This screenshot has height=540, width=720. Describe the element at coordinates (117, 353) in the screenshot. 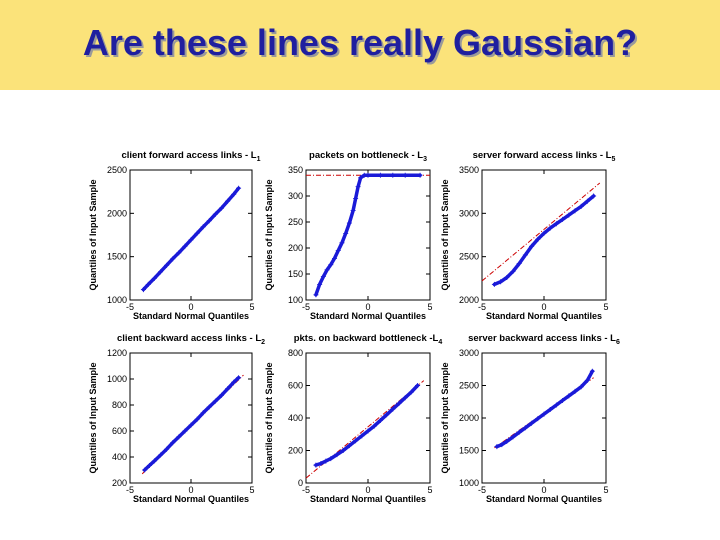

I see `y-tick-label: 1200` at that location.